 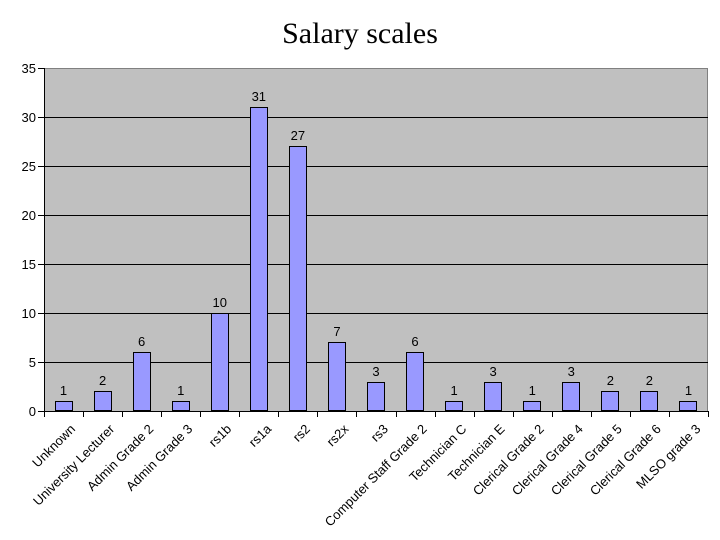 I want to click on category-label: rs2x, so click(x=337, y=435).